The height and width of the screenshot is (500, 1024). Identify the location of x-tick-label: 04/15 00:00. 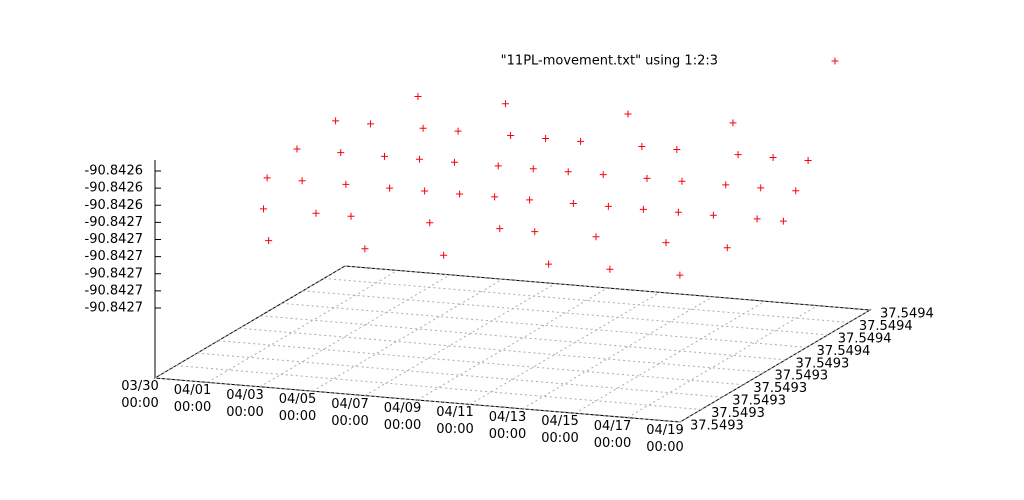
(560, 430).